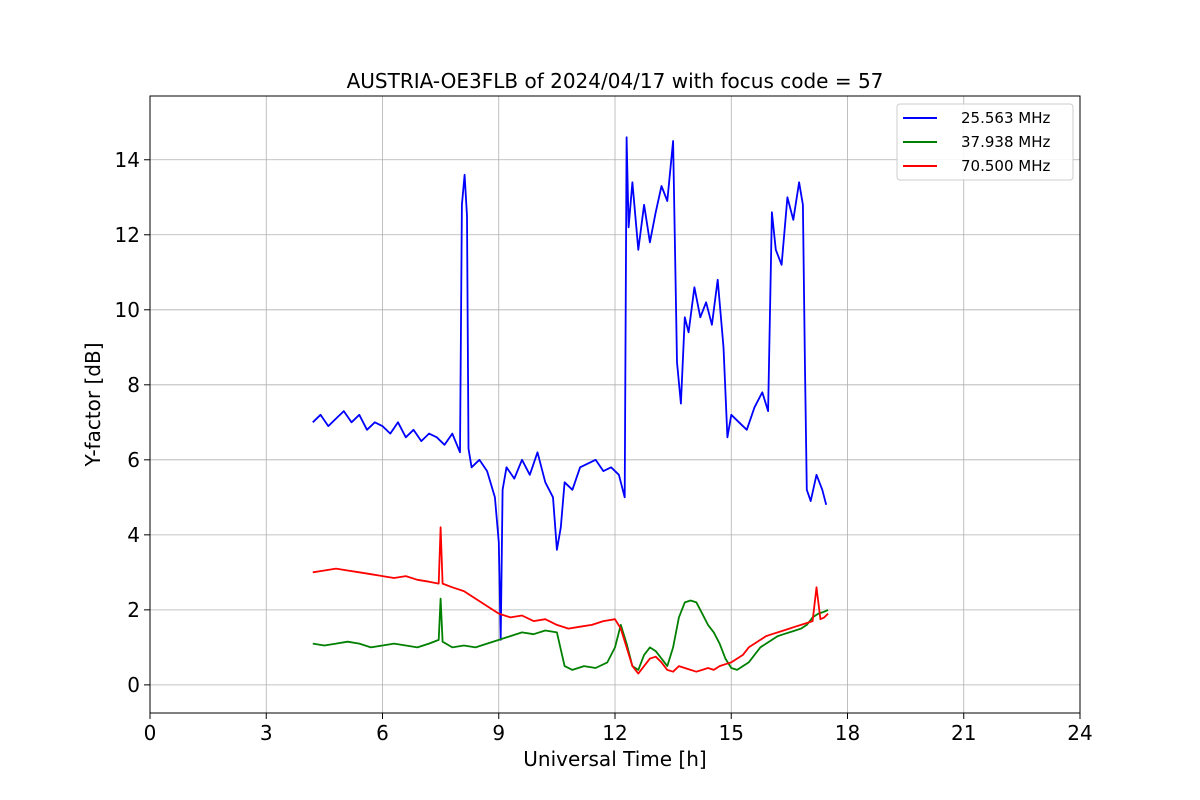  I want to click on legend-box, so click(985, 142).